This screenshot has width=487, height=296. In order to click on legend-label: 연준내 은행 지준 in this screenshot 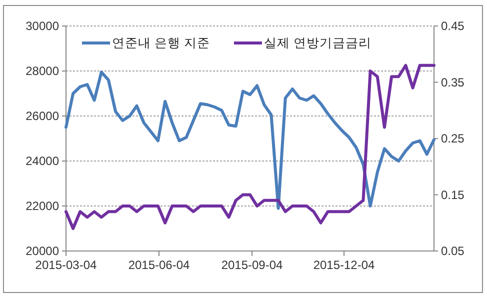, I will do `click(161, 43)`.